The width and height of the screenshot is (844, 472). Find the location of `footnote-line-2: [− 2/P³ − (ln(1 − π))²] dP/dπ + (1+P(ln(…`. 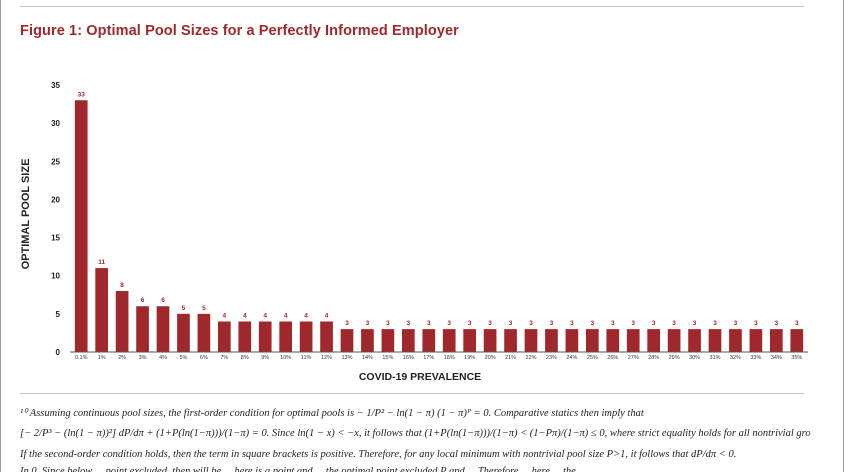

footnote-line-2: [− 2/P³ − (ln(1 − π))²] dP/dπ + (1+P(ln(… is located at coordinates (415, 433).